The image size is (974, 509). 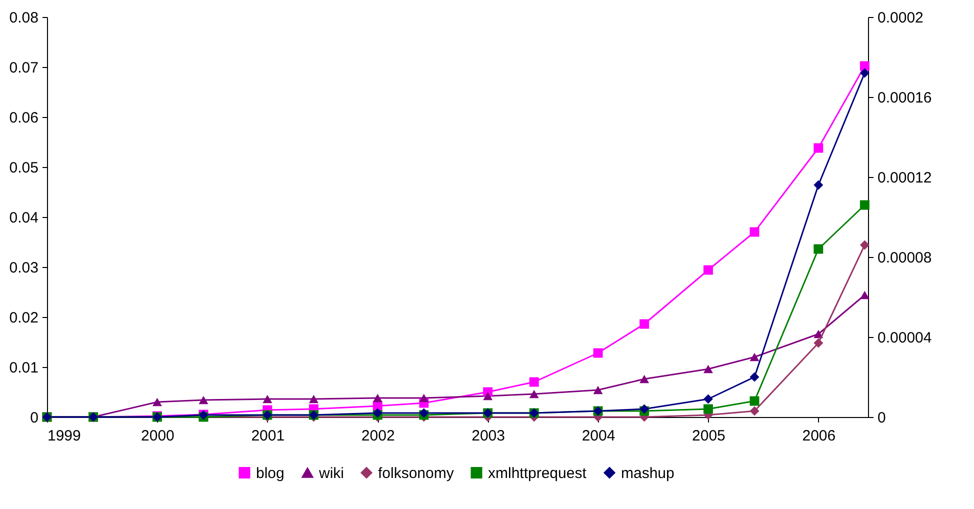 I want to click on x-tick-label: 1999, so click(x=64, y=436).